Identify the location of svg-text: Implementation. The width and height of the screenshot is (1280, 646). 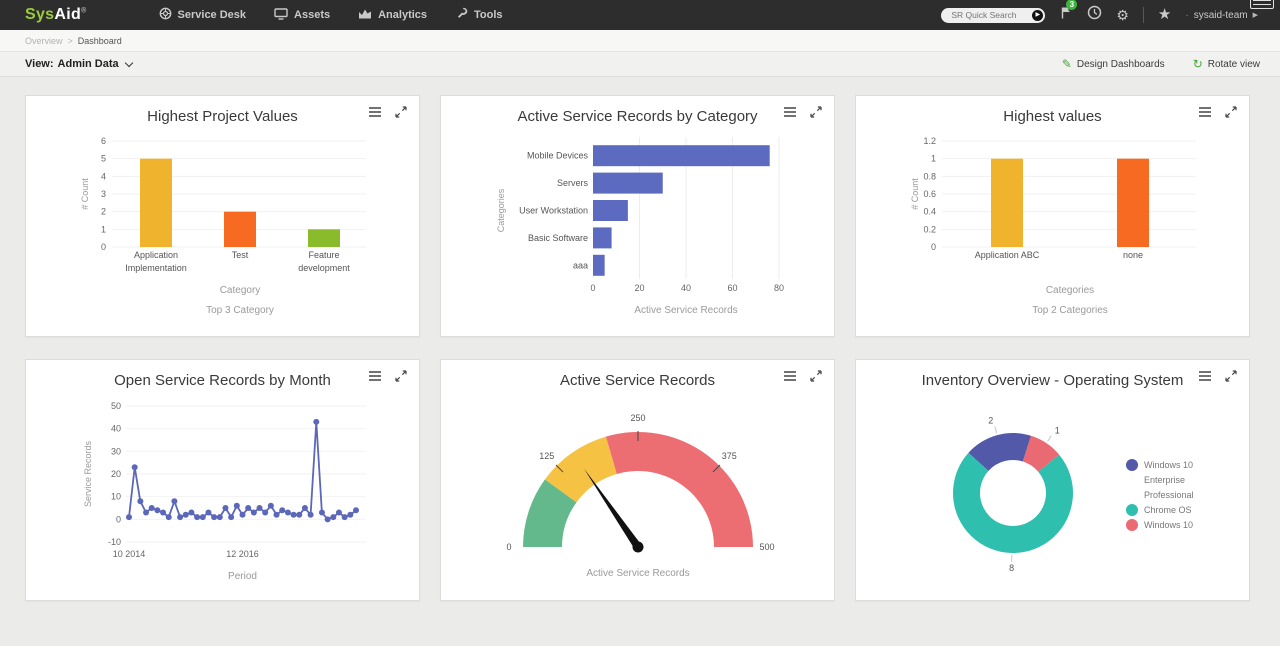
(156, 268).